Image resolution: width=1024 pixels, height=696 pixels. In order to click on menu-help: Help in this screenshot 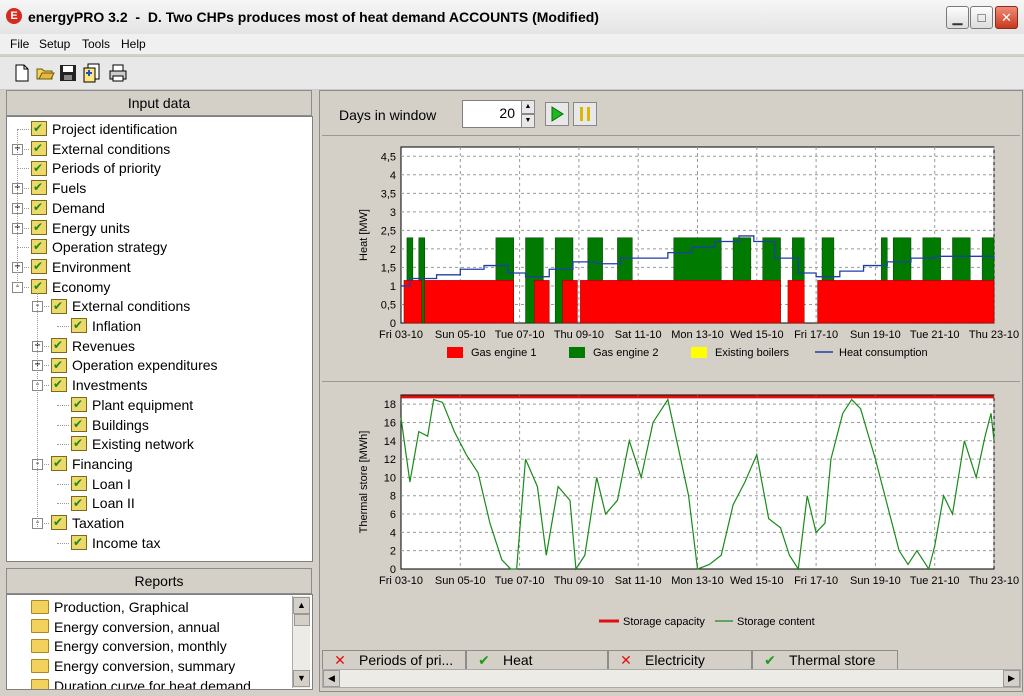, I will do `click(133, 44)`.